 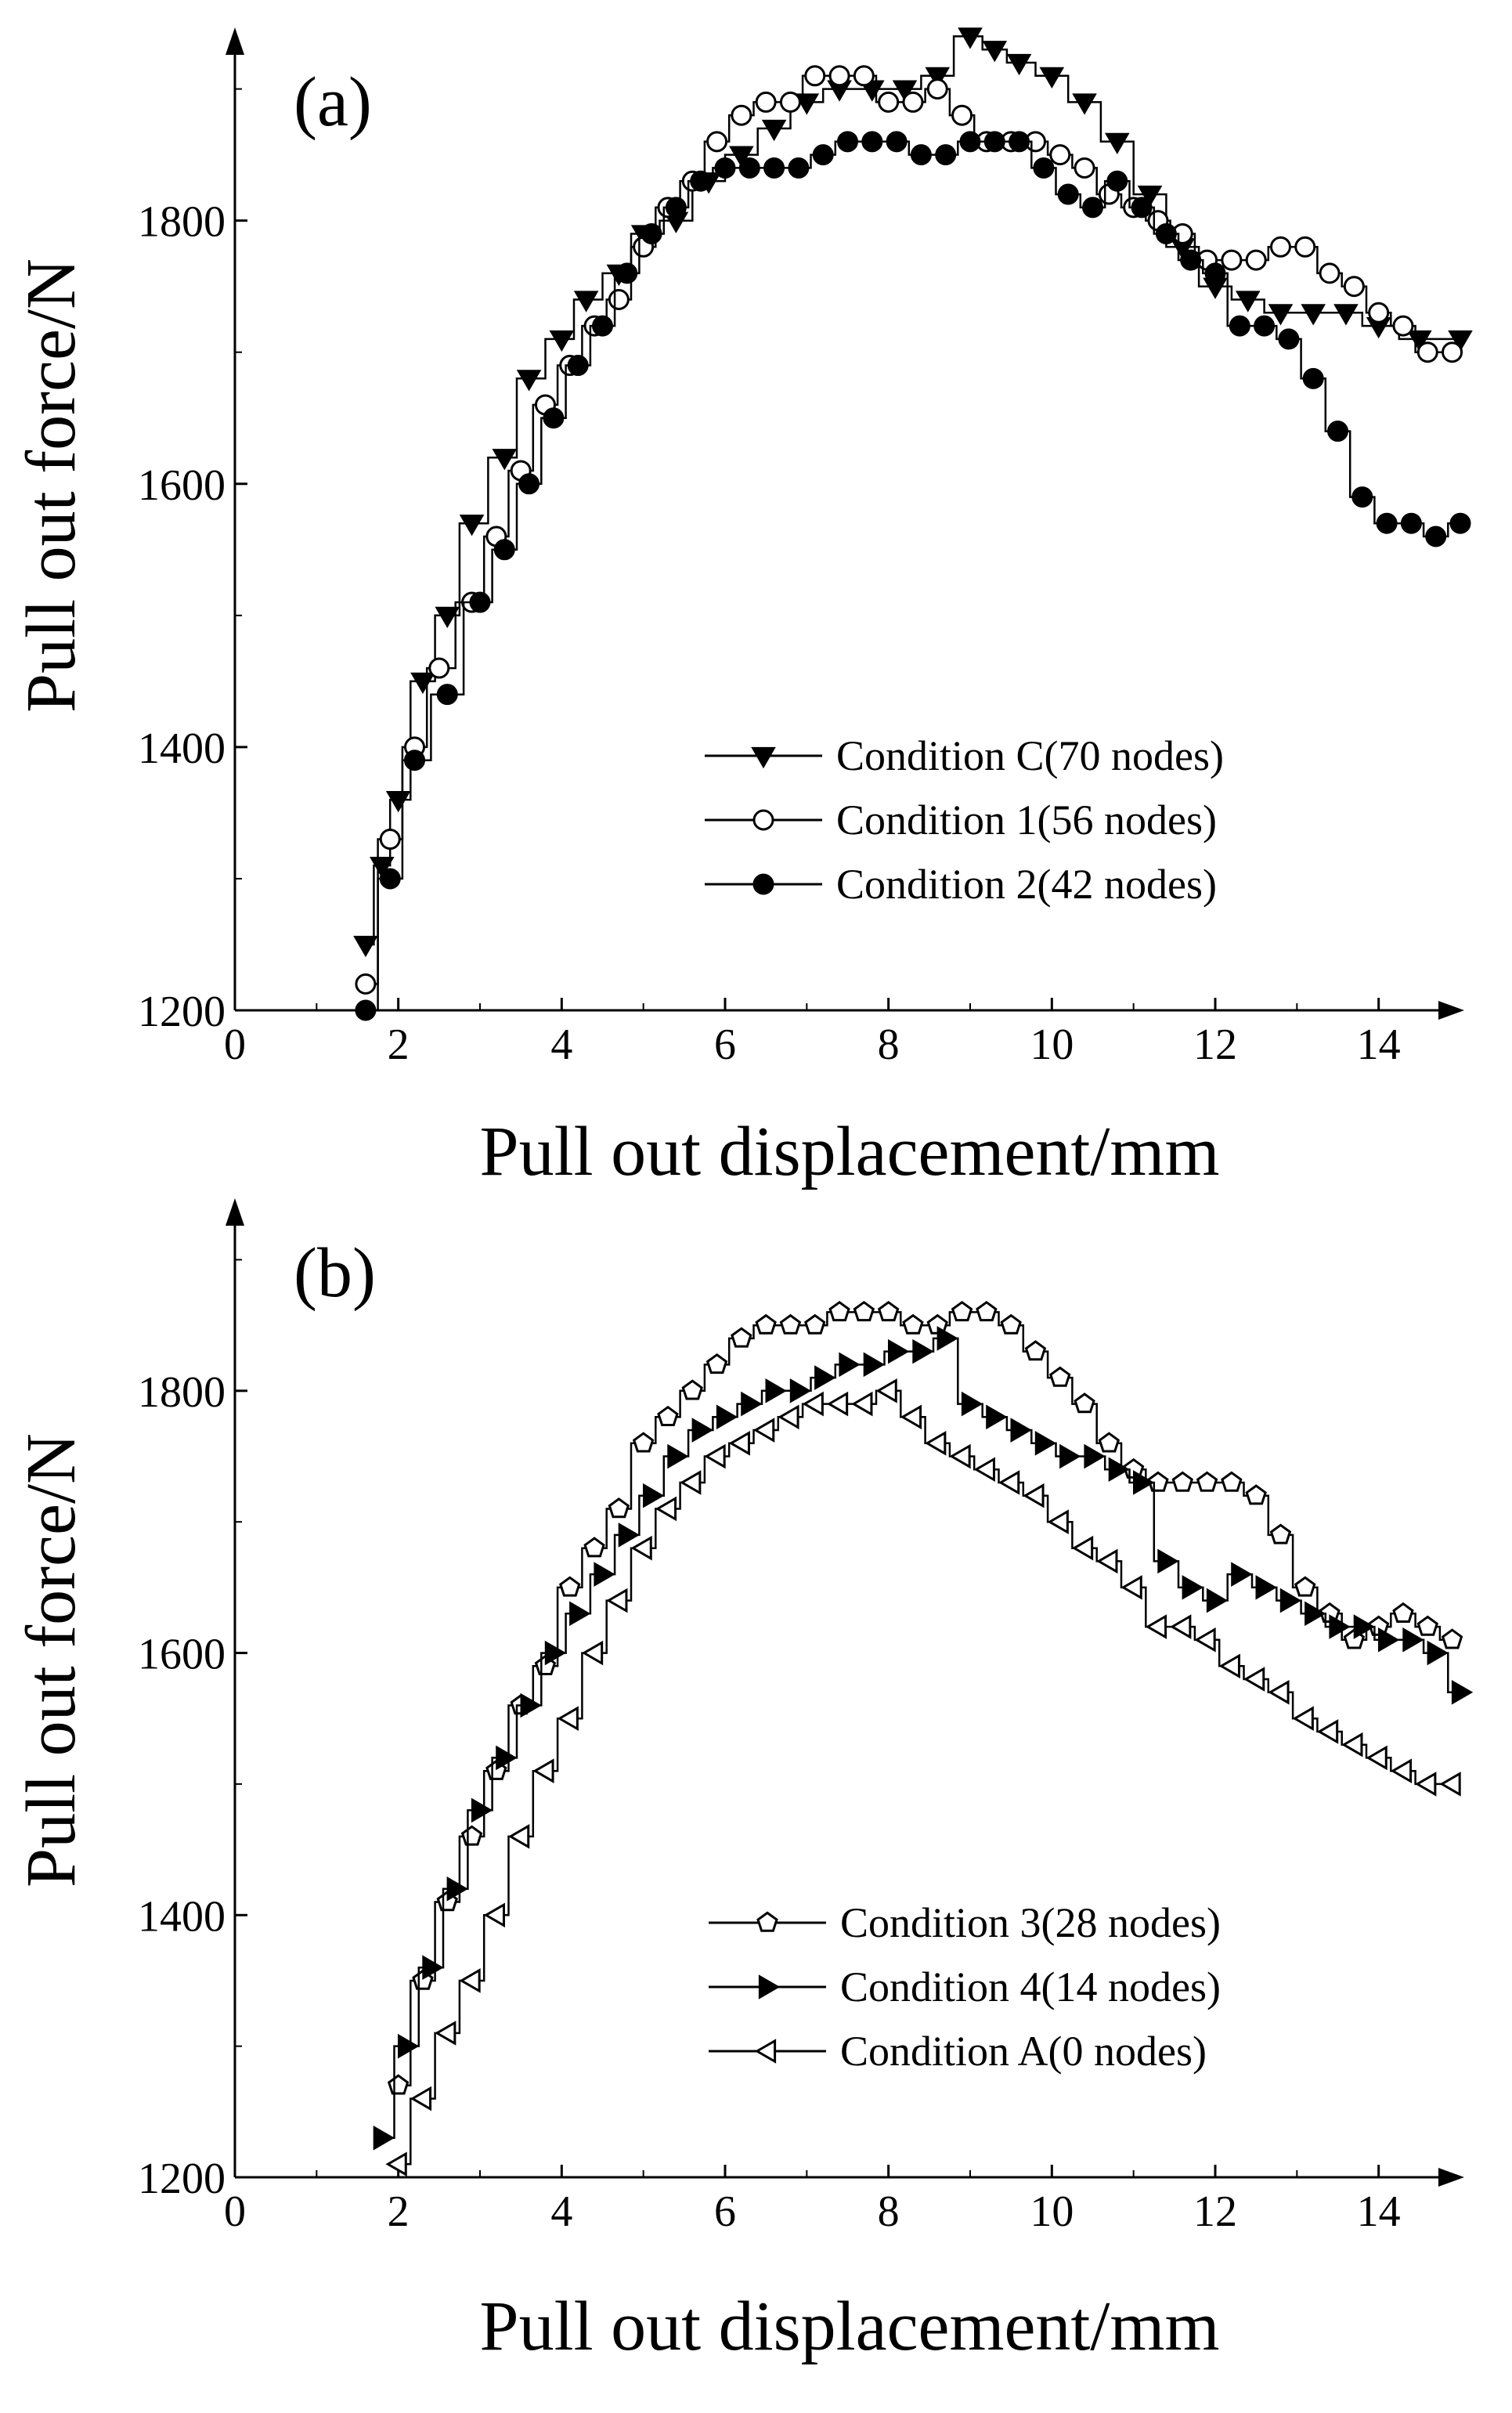 What do you see at coordinates (1052, 1044) in the screenshot?
I see `x-tick-label-a: 10` at bounding box center [1052, 1044].